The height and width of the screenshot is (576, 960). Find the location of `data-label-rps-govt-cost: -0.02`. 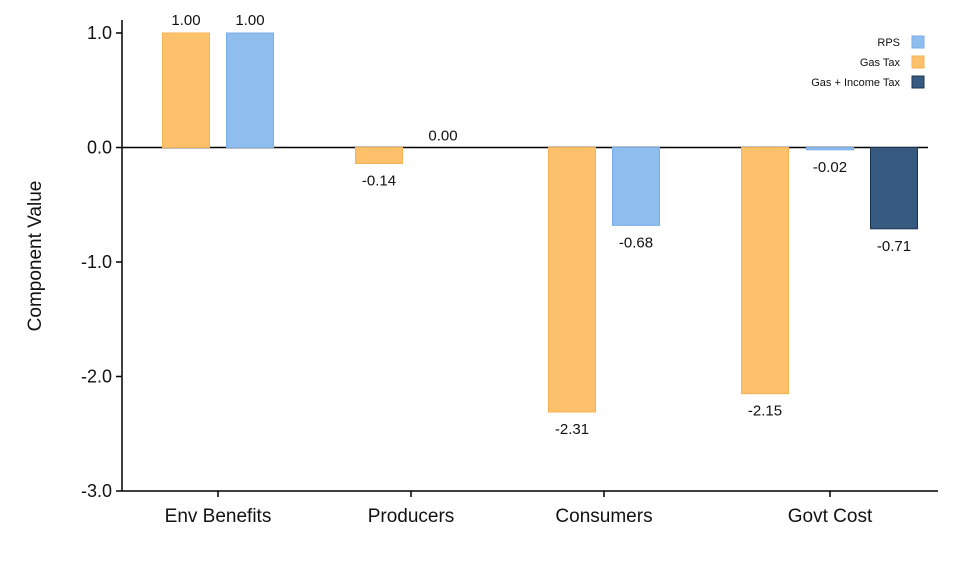

data-label-rps-govt-cost: -0.02 is located at coordinates (830, 167).